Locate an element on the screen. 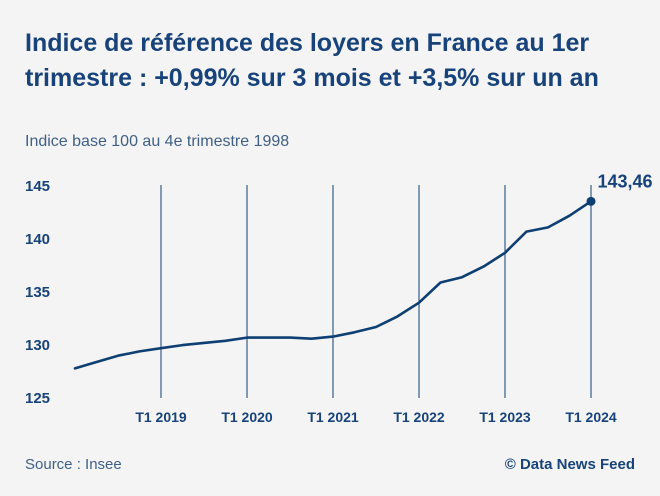  x-tick-label: T1 2021 is located at coordinates (333, 417).